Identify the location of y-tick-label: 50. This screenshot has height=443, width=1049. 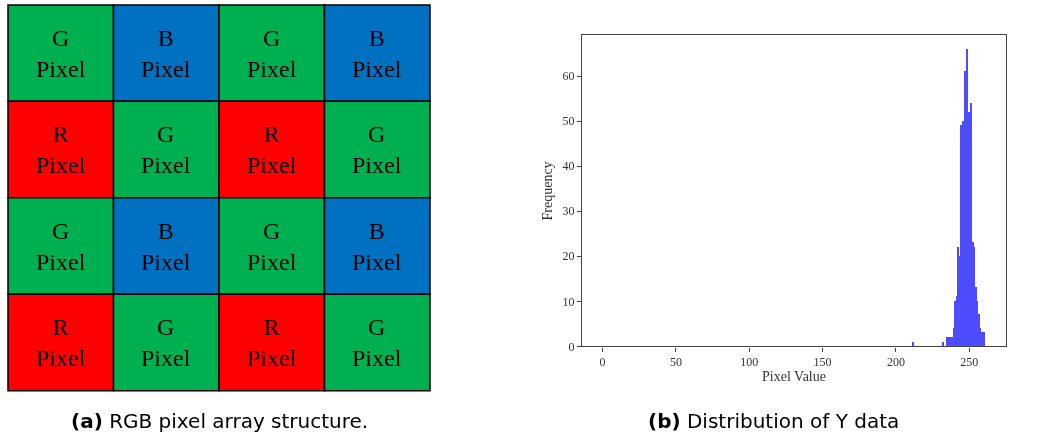
(568, 121).